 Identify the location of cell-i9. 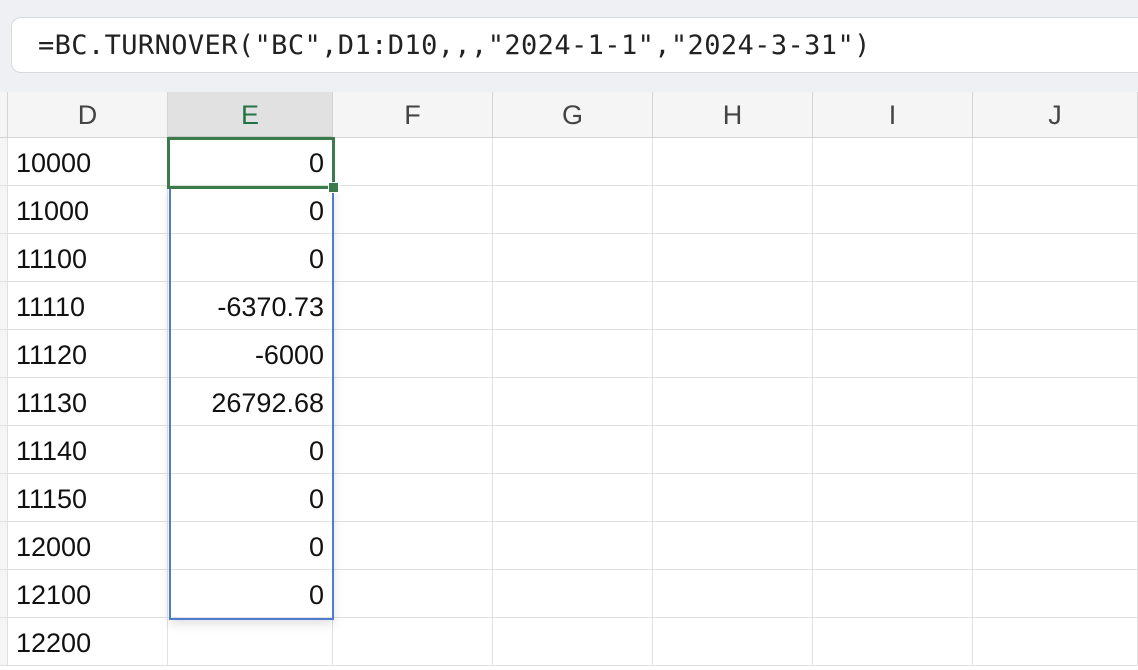
(893, 546).